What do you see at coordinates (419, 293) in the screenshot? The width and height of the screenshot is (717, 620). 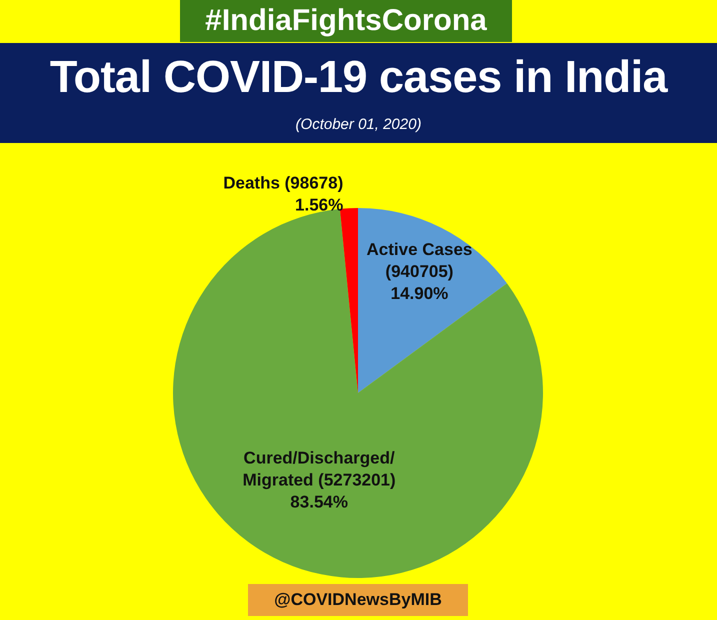 I see `data-label: 14.90%` at bounding box center [419, 293].